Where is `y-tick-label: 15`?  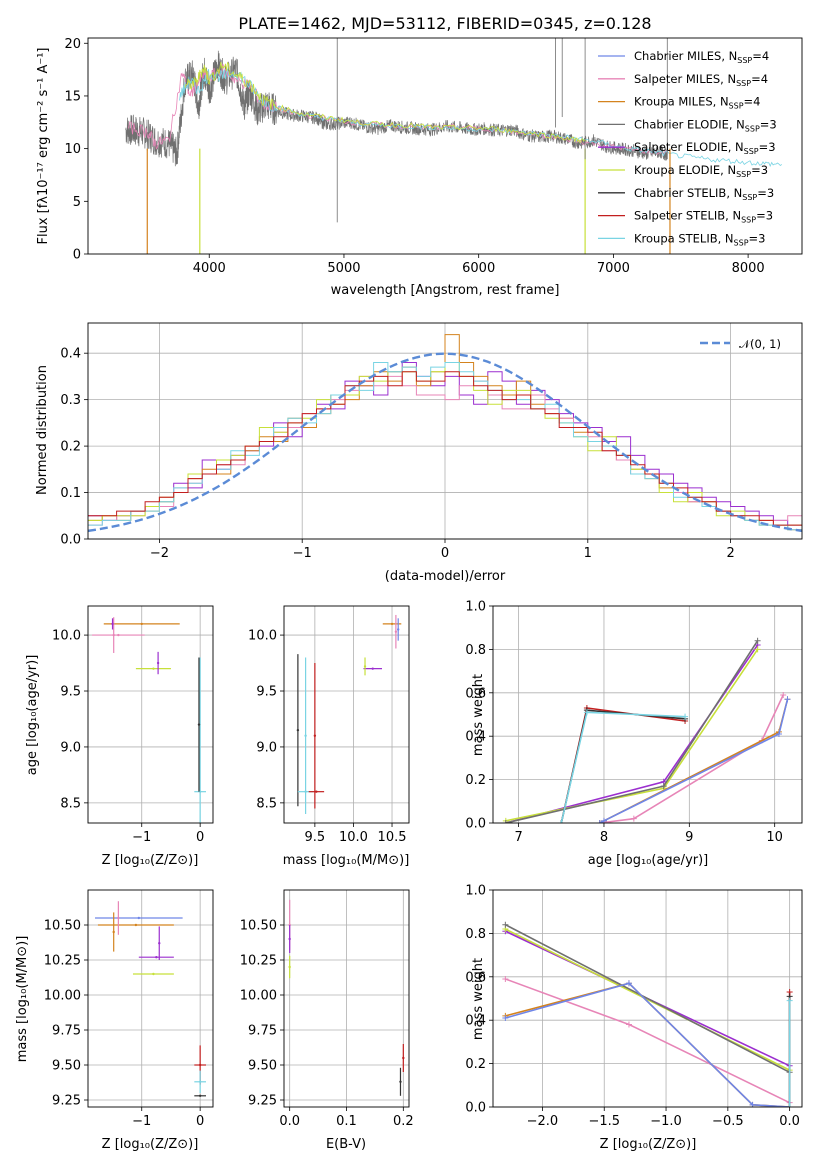
y-tick-label: 15 is located at coordinates (72, 96).